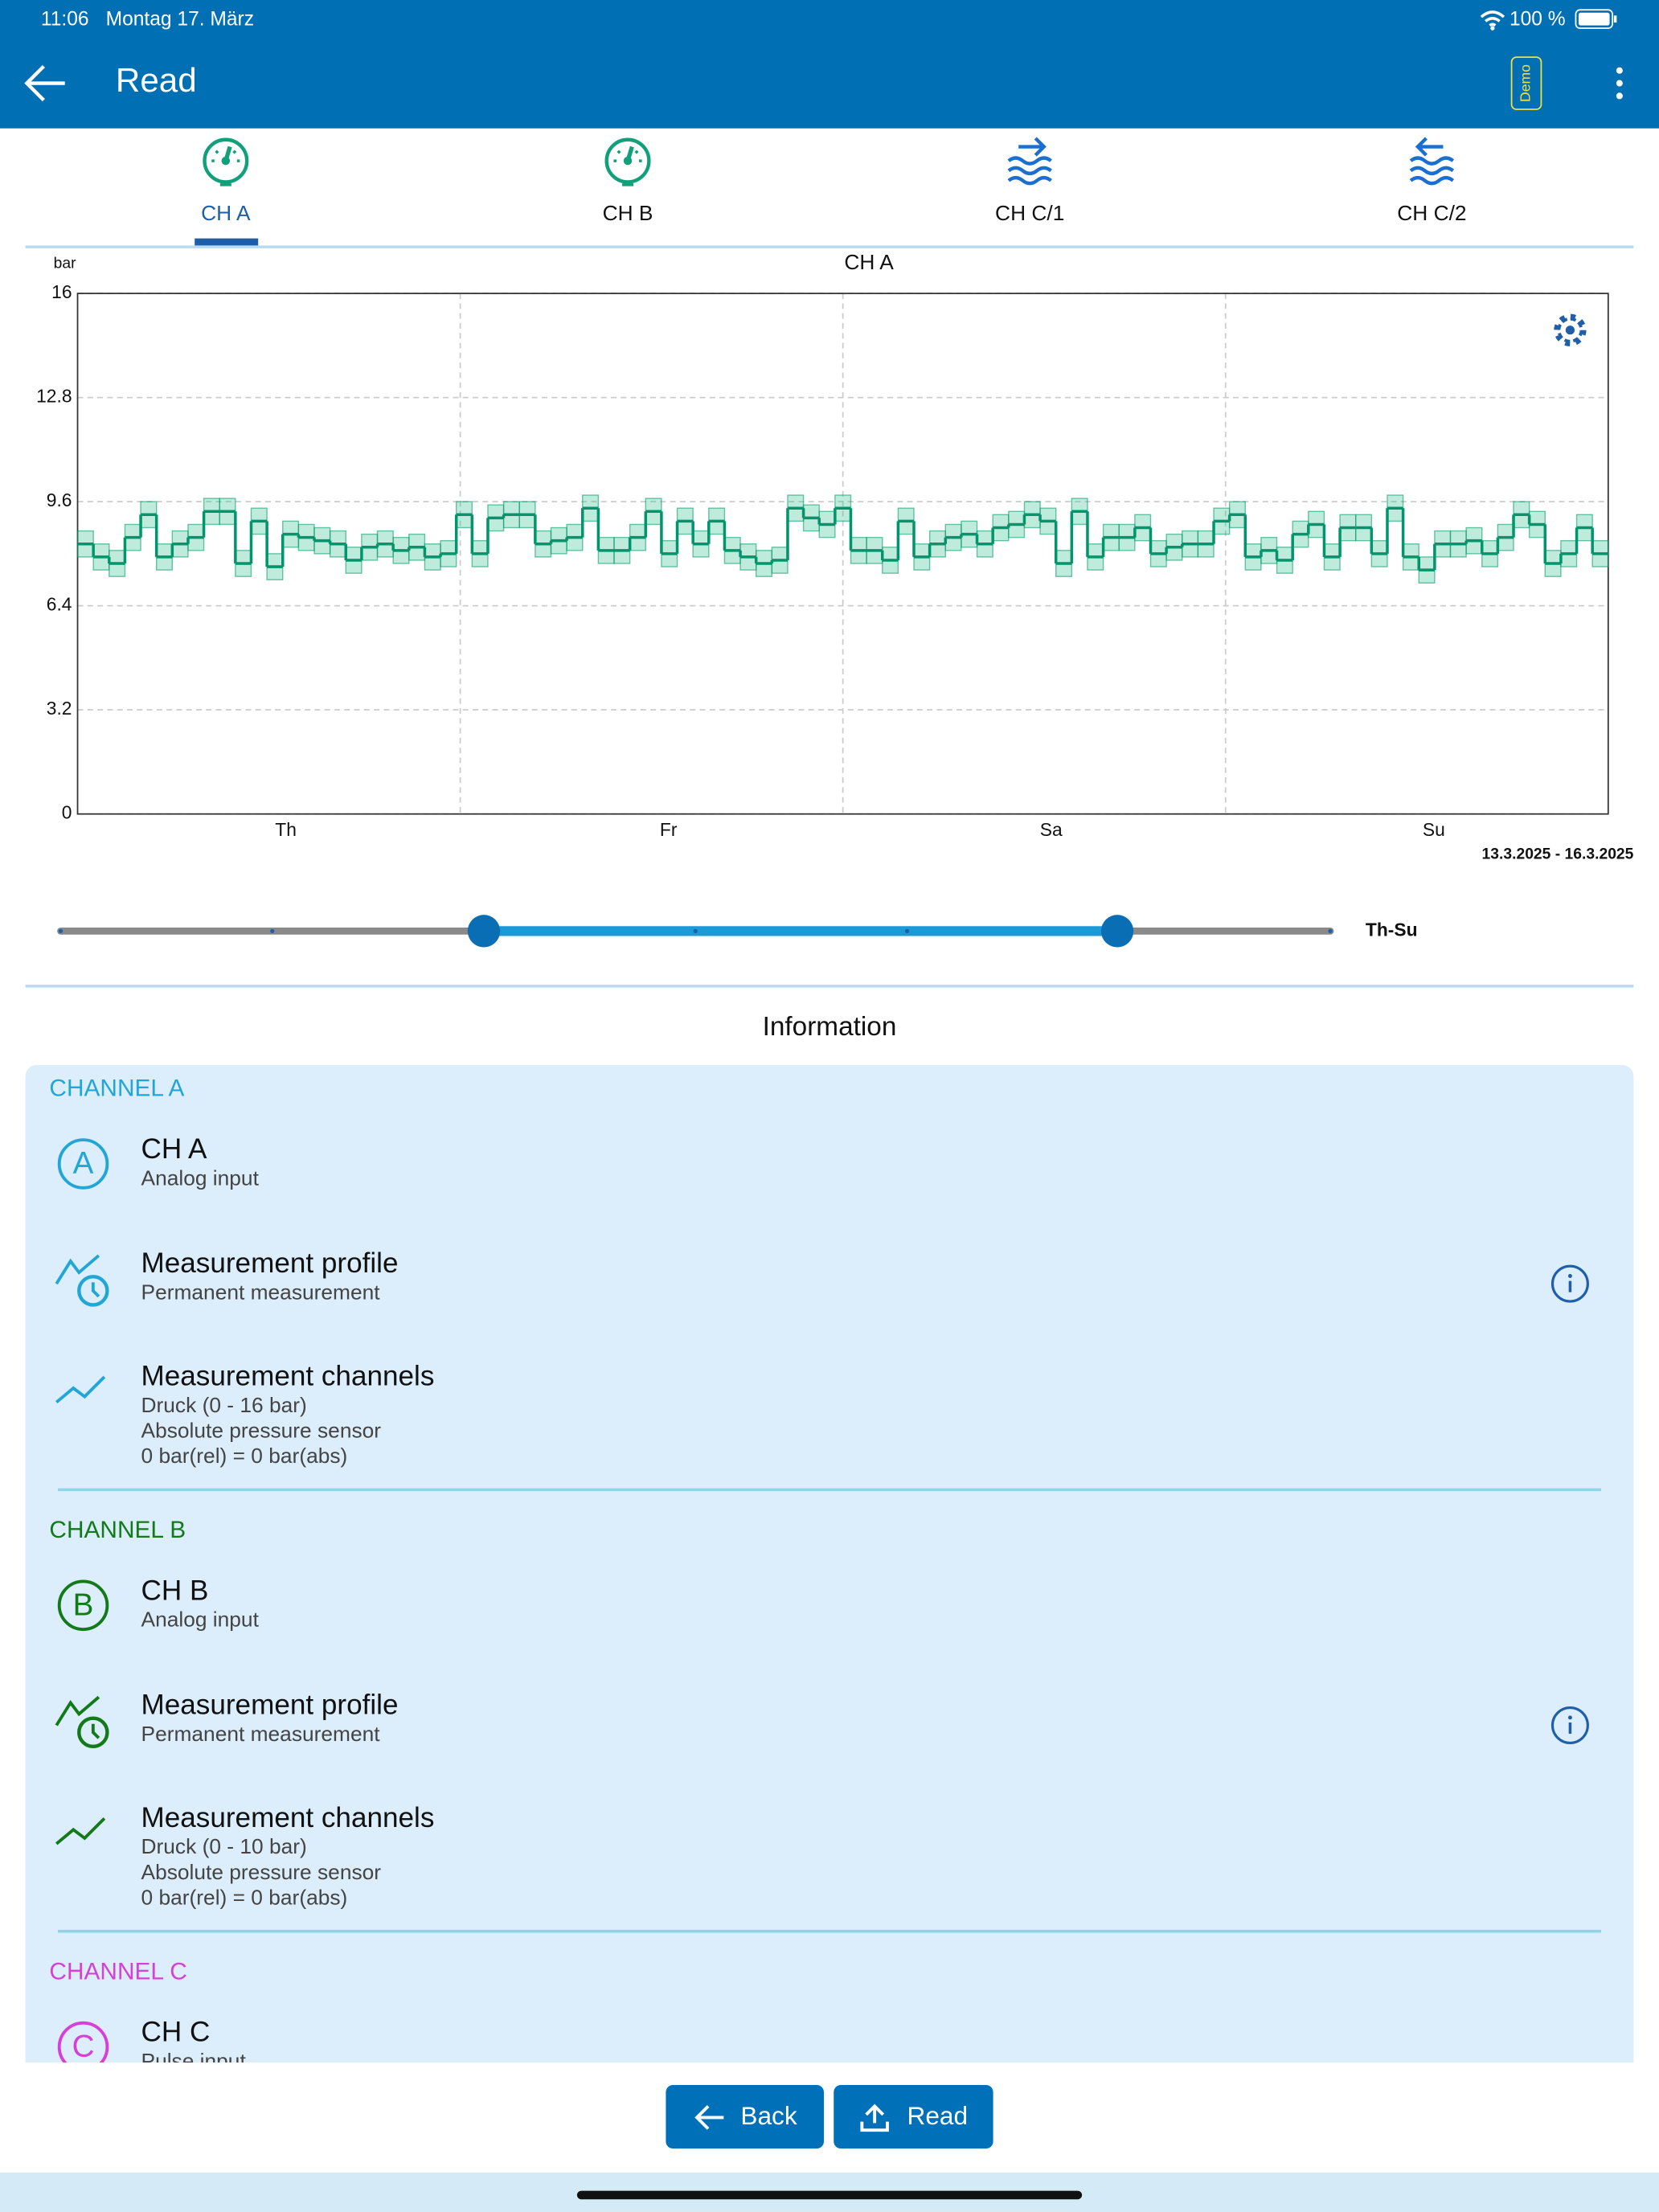 This screenshot has width=1659, height=2212. Describe the element at coordinates (829, 931) in the screenshot. I see `range-slider: Th-Su` at that location.